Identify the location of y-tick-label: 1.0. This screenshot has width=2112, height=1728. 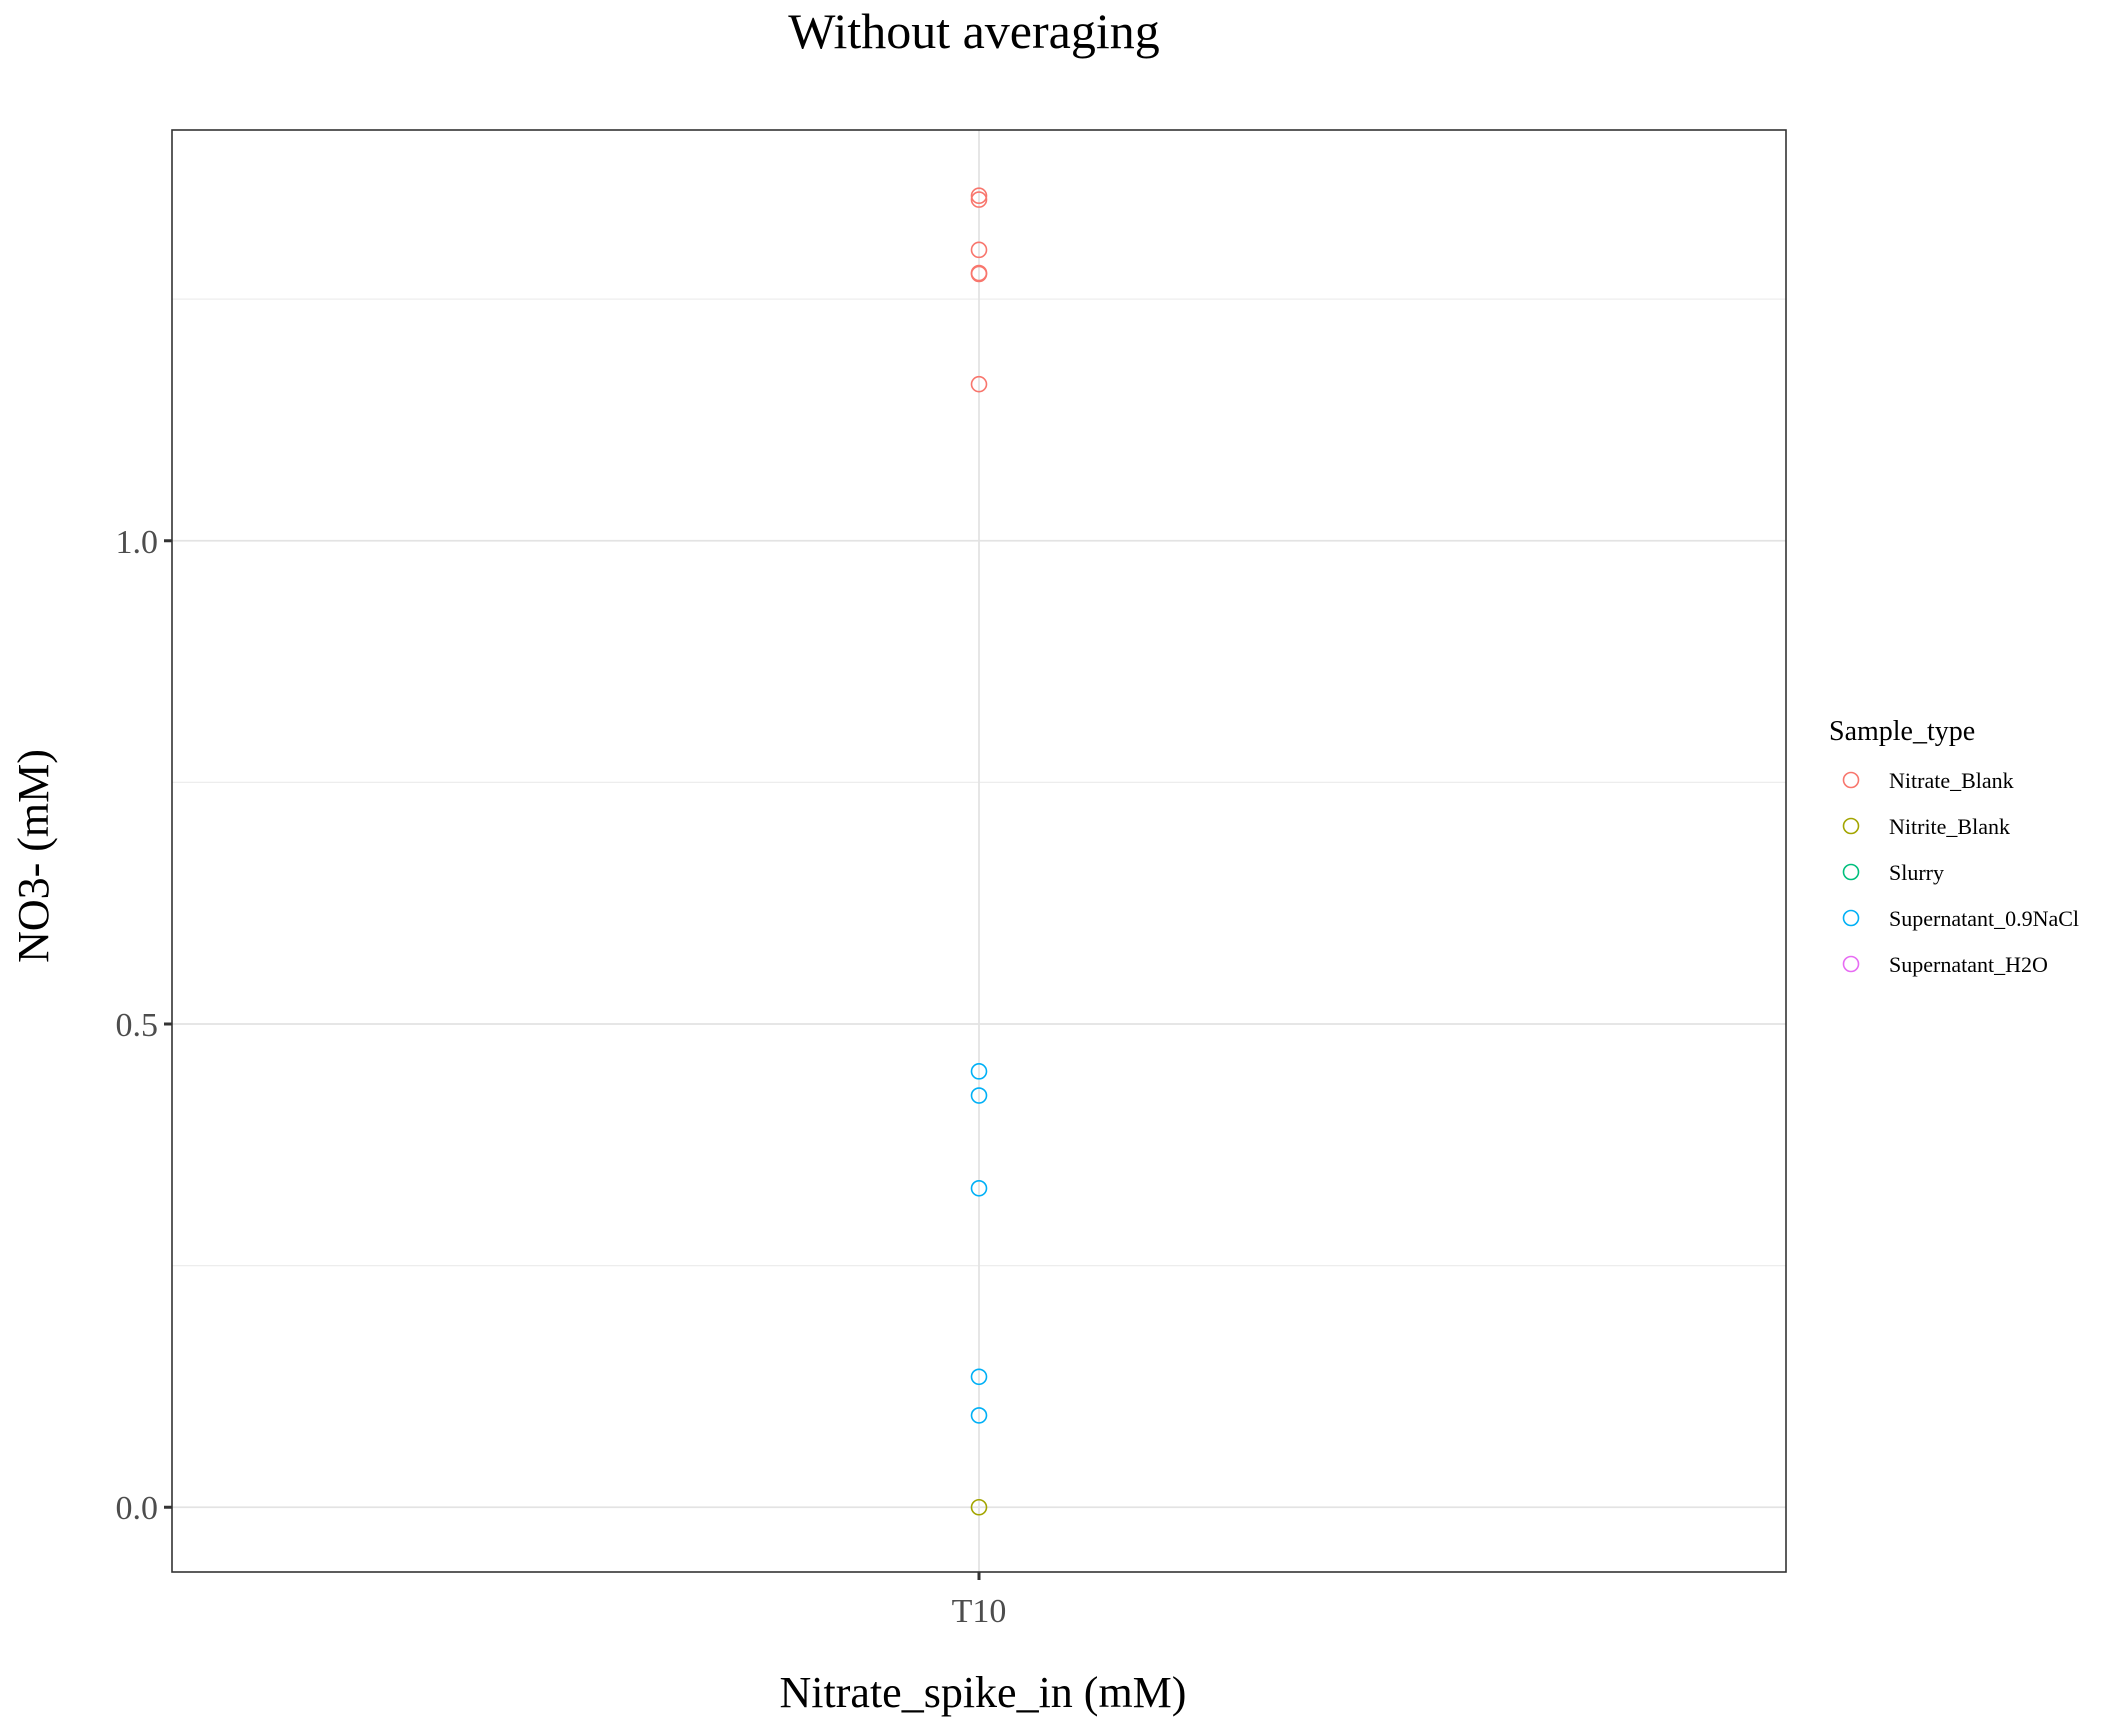
(137, 542).